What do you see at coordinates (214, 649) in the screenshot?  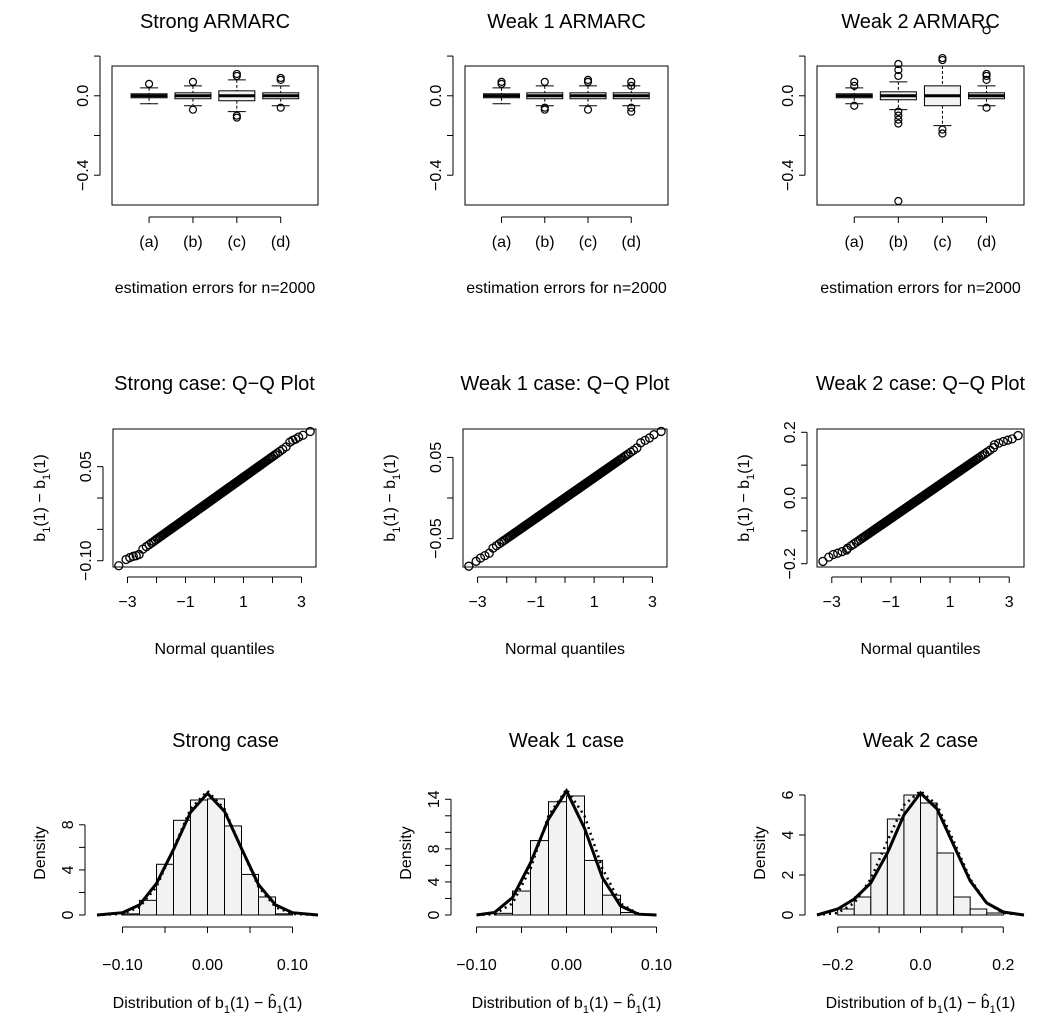 I see `x-axis-label: Normal quantiles` at bounding box center [214, 649].